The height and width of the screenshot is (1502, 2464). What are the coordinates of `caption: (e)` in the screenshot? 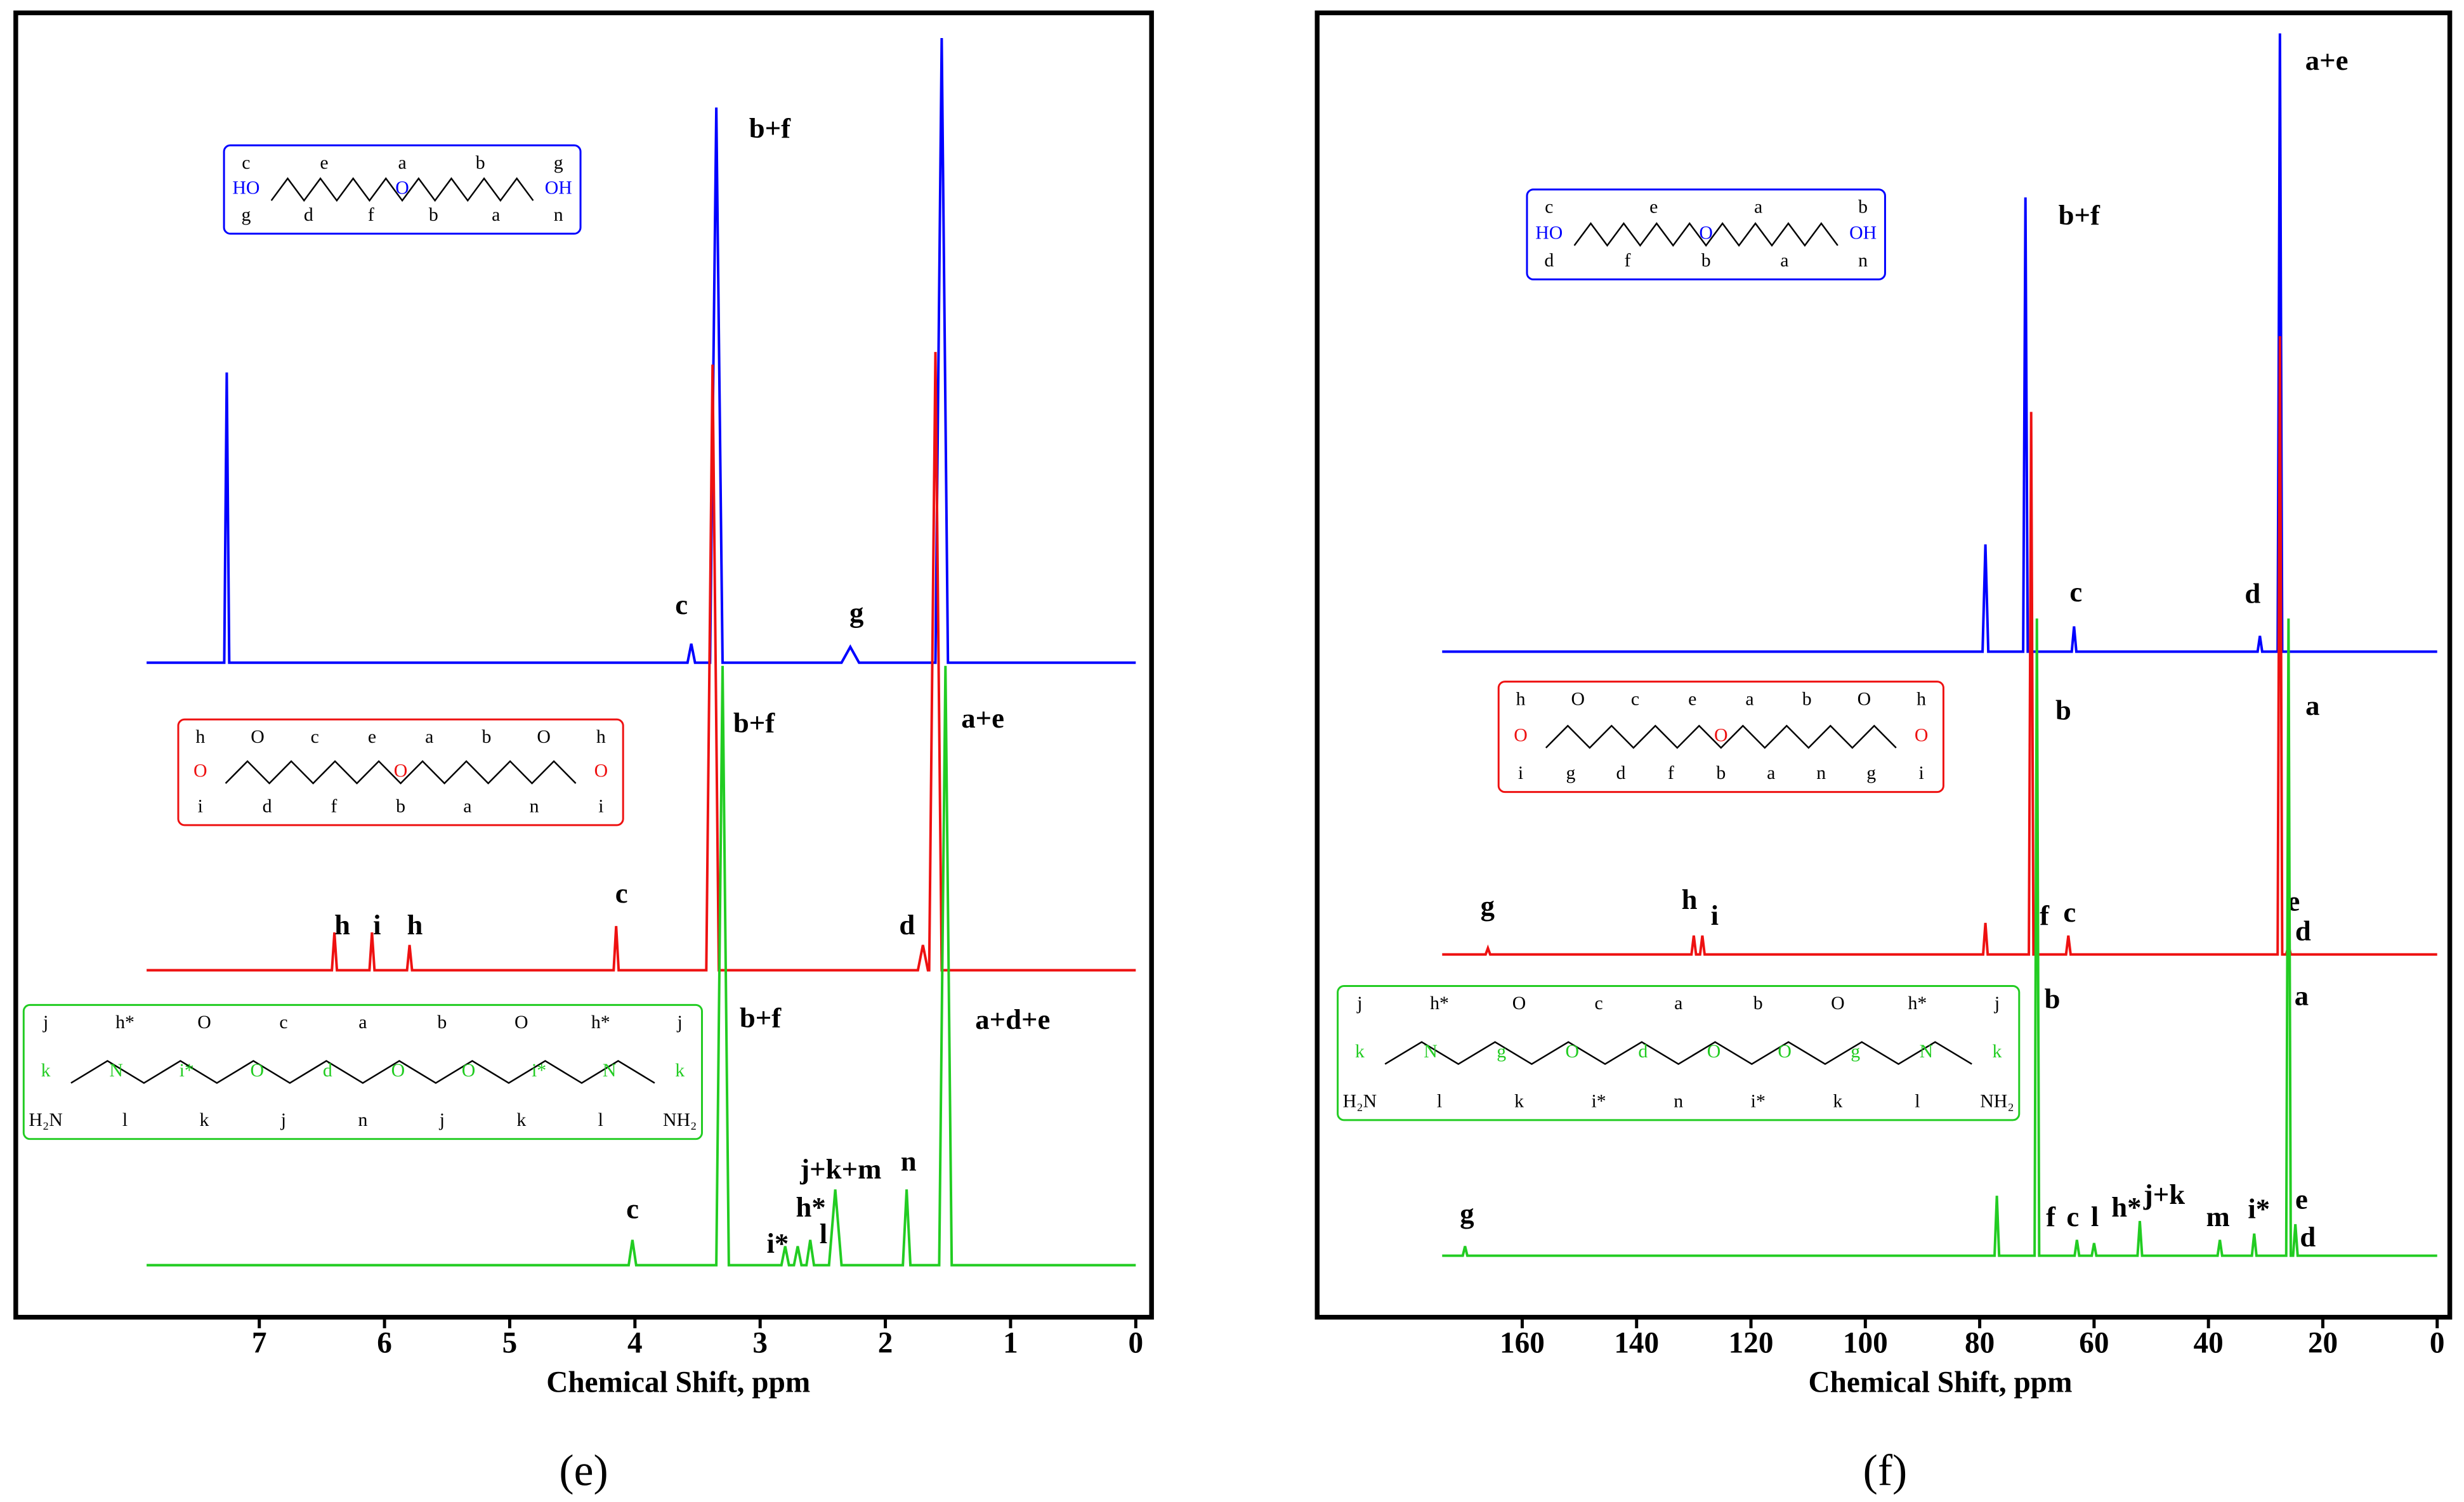 It's located at (583, 1470).